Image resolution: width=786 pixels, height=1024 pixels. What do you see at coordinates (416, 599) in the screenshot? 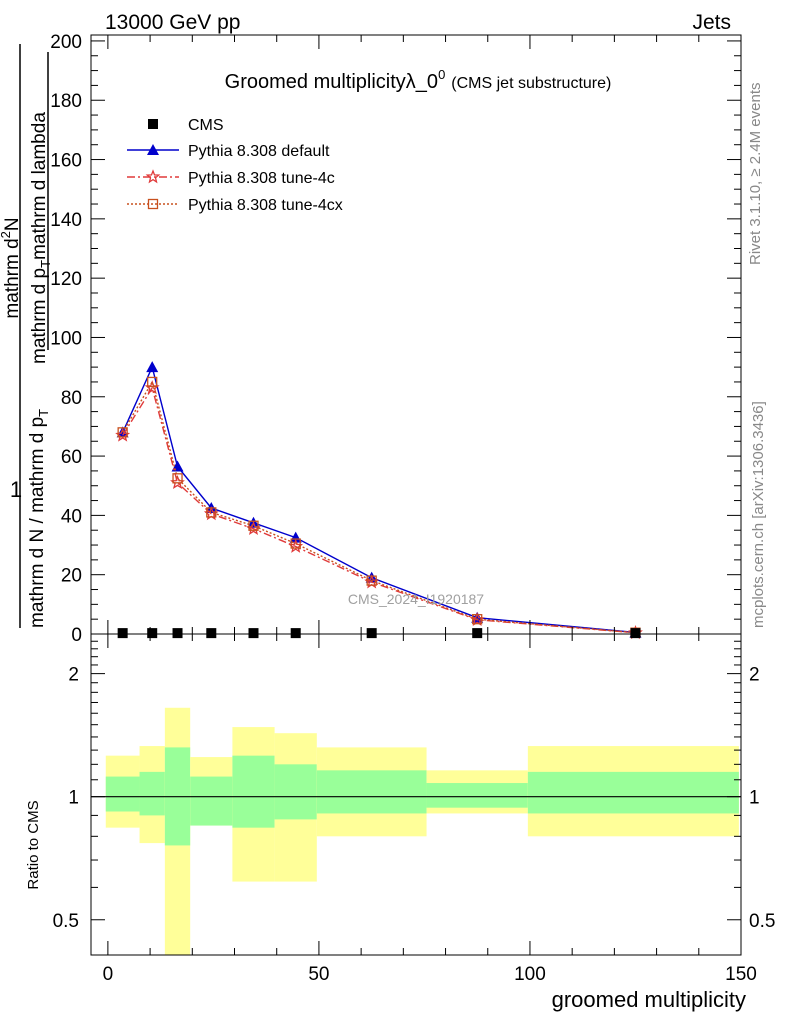
I see `analysis-watermark: CMS_2024_I1920187` at bounding box center [416, 599].